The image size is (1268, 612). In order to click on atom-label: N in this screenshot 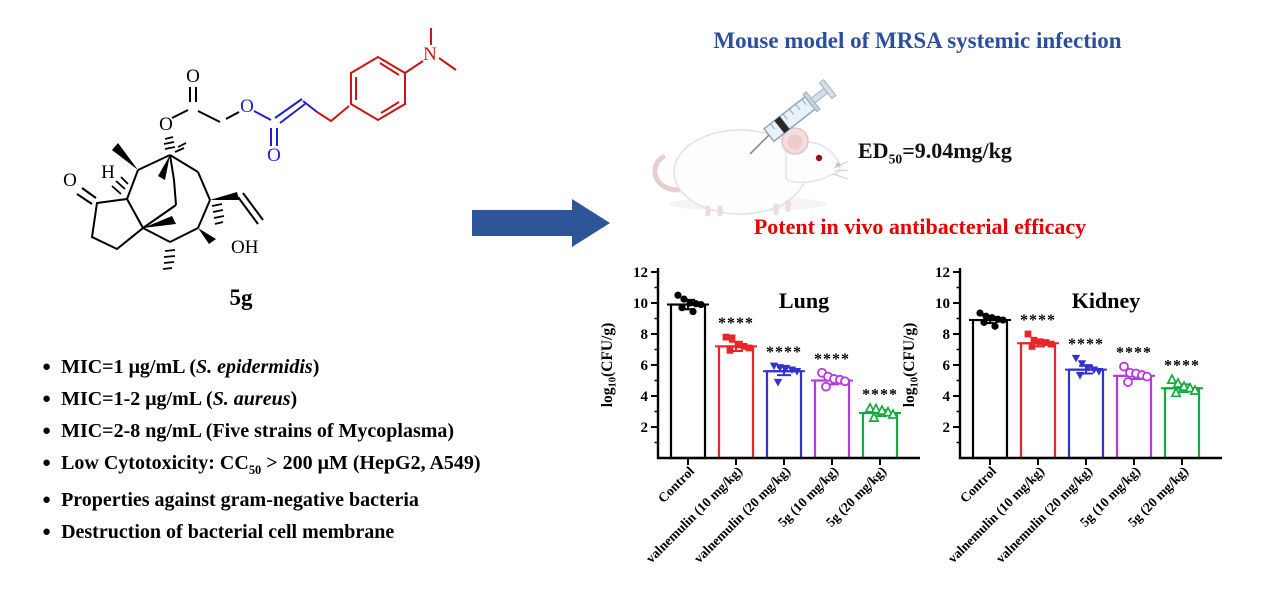, I will do `click(430, 54)`.